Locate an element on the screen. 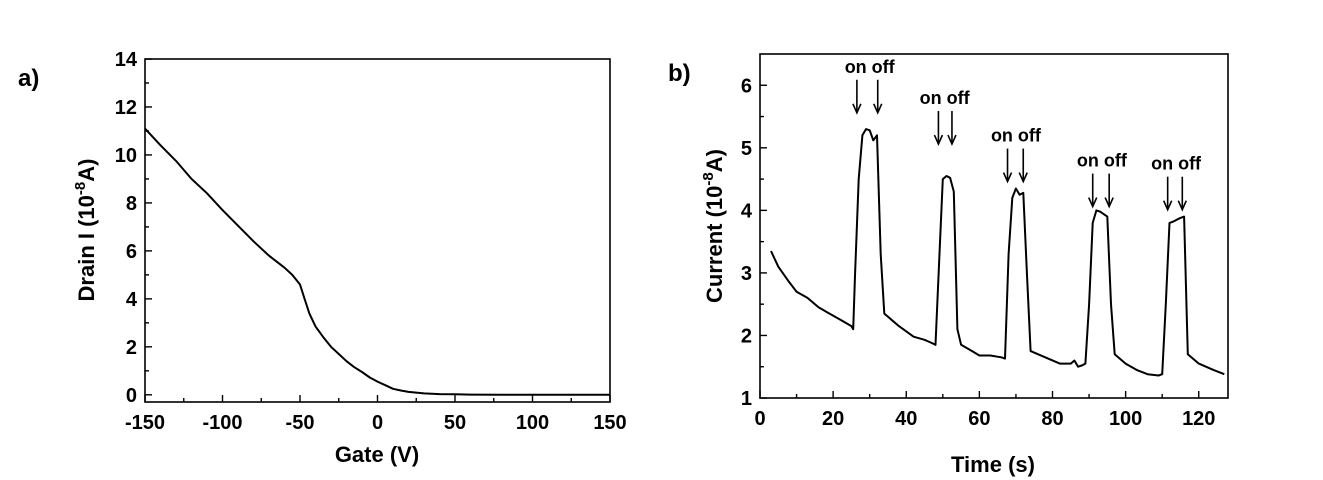  y-tick-label: 14 is located at coordinates (126, 60).